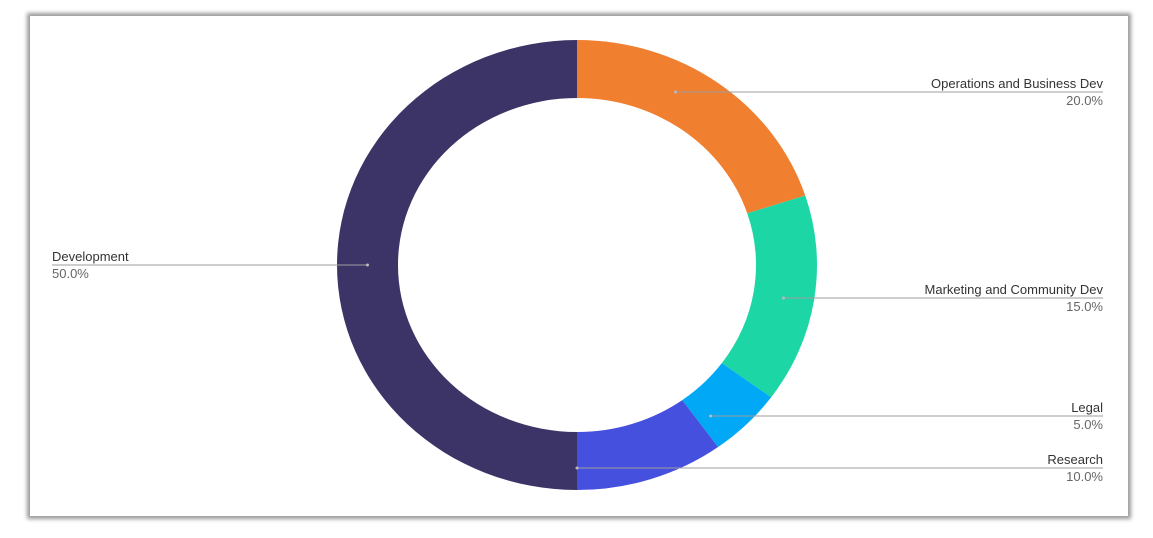 Image resolution: width=1153 pixels, height=538 pixels. I want to click on slice-label: Marketing and Community Dev, so click(1014, 289).